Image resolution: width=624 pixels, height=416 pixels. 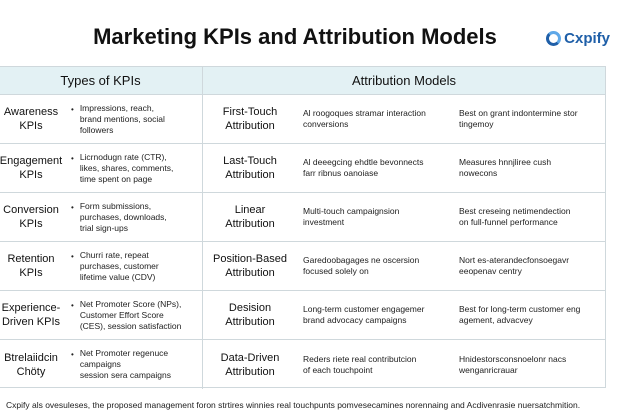 What do you see at coordinates (518, 118) in the screenshot?
I see `model-use-case: Best on grant indontermine stor tingemoy` at bounding box center [518, 118].